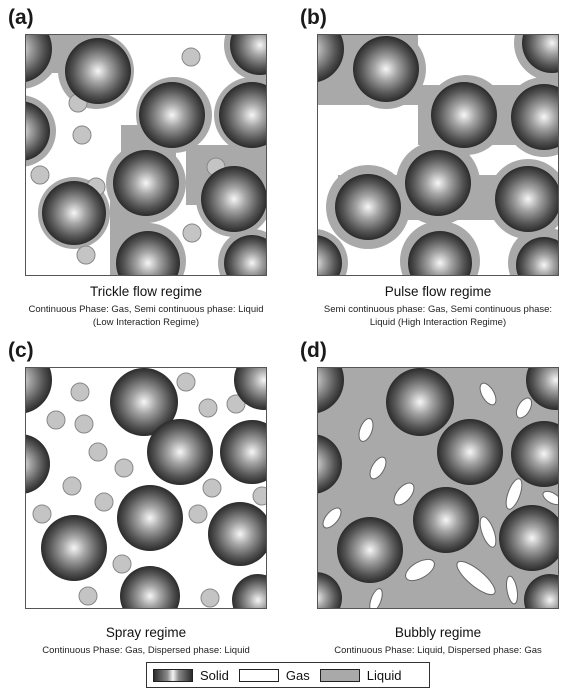  I want to click on panel-a-desc-line2: (Low Interaction Regime), so click(146, 322).